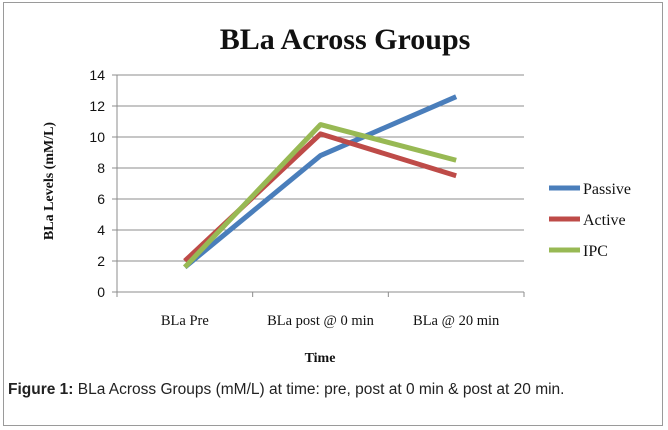 This screenshot has height=430, width=668. Describe the element at coordinates (320, 358) in the screenshot. I see `x-axis-label: Time` at that location.